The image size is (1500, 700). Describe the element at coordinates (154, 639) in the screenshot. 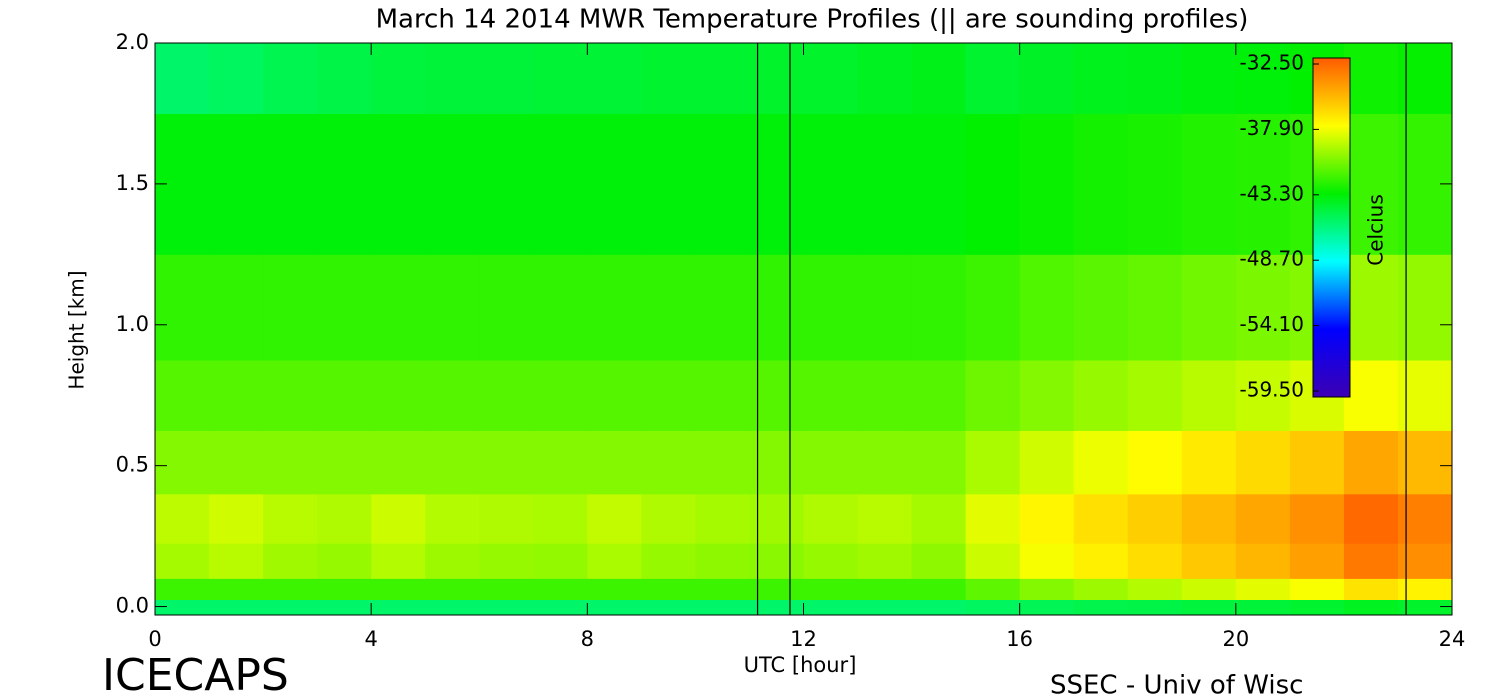

I see `x-tick-label: 0` at that location.